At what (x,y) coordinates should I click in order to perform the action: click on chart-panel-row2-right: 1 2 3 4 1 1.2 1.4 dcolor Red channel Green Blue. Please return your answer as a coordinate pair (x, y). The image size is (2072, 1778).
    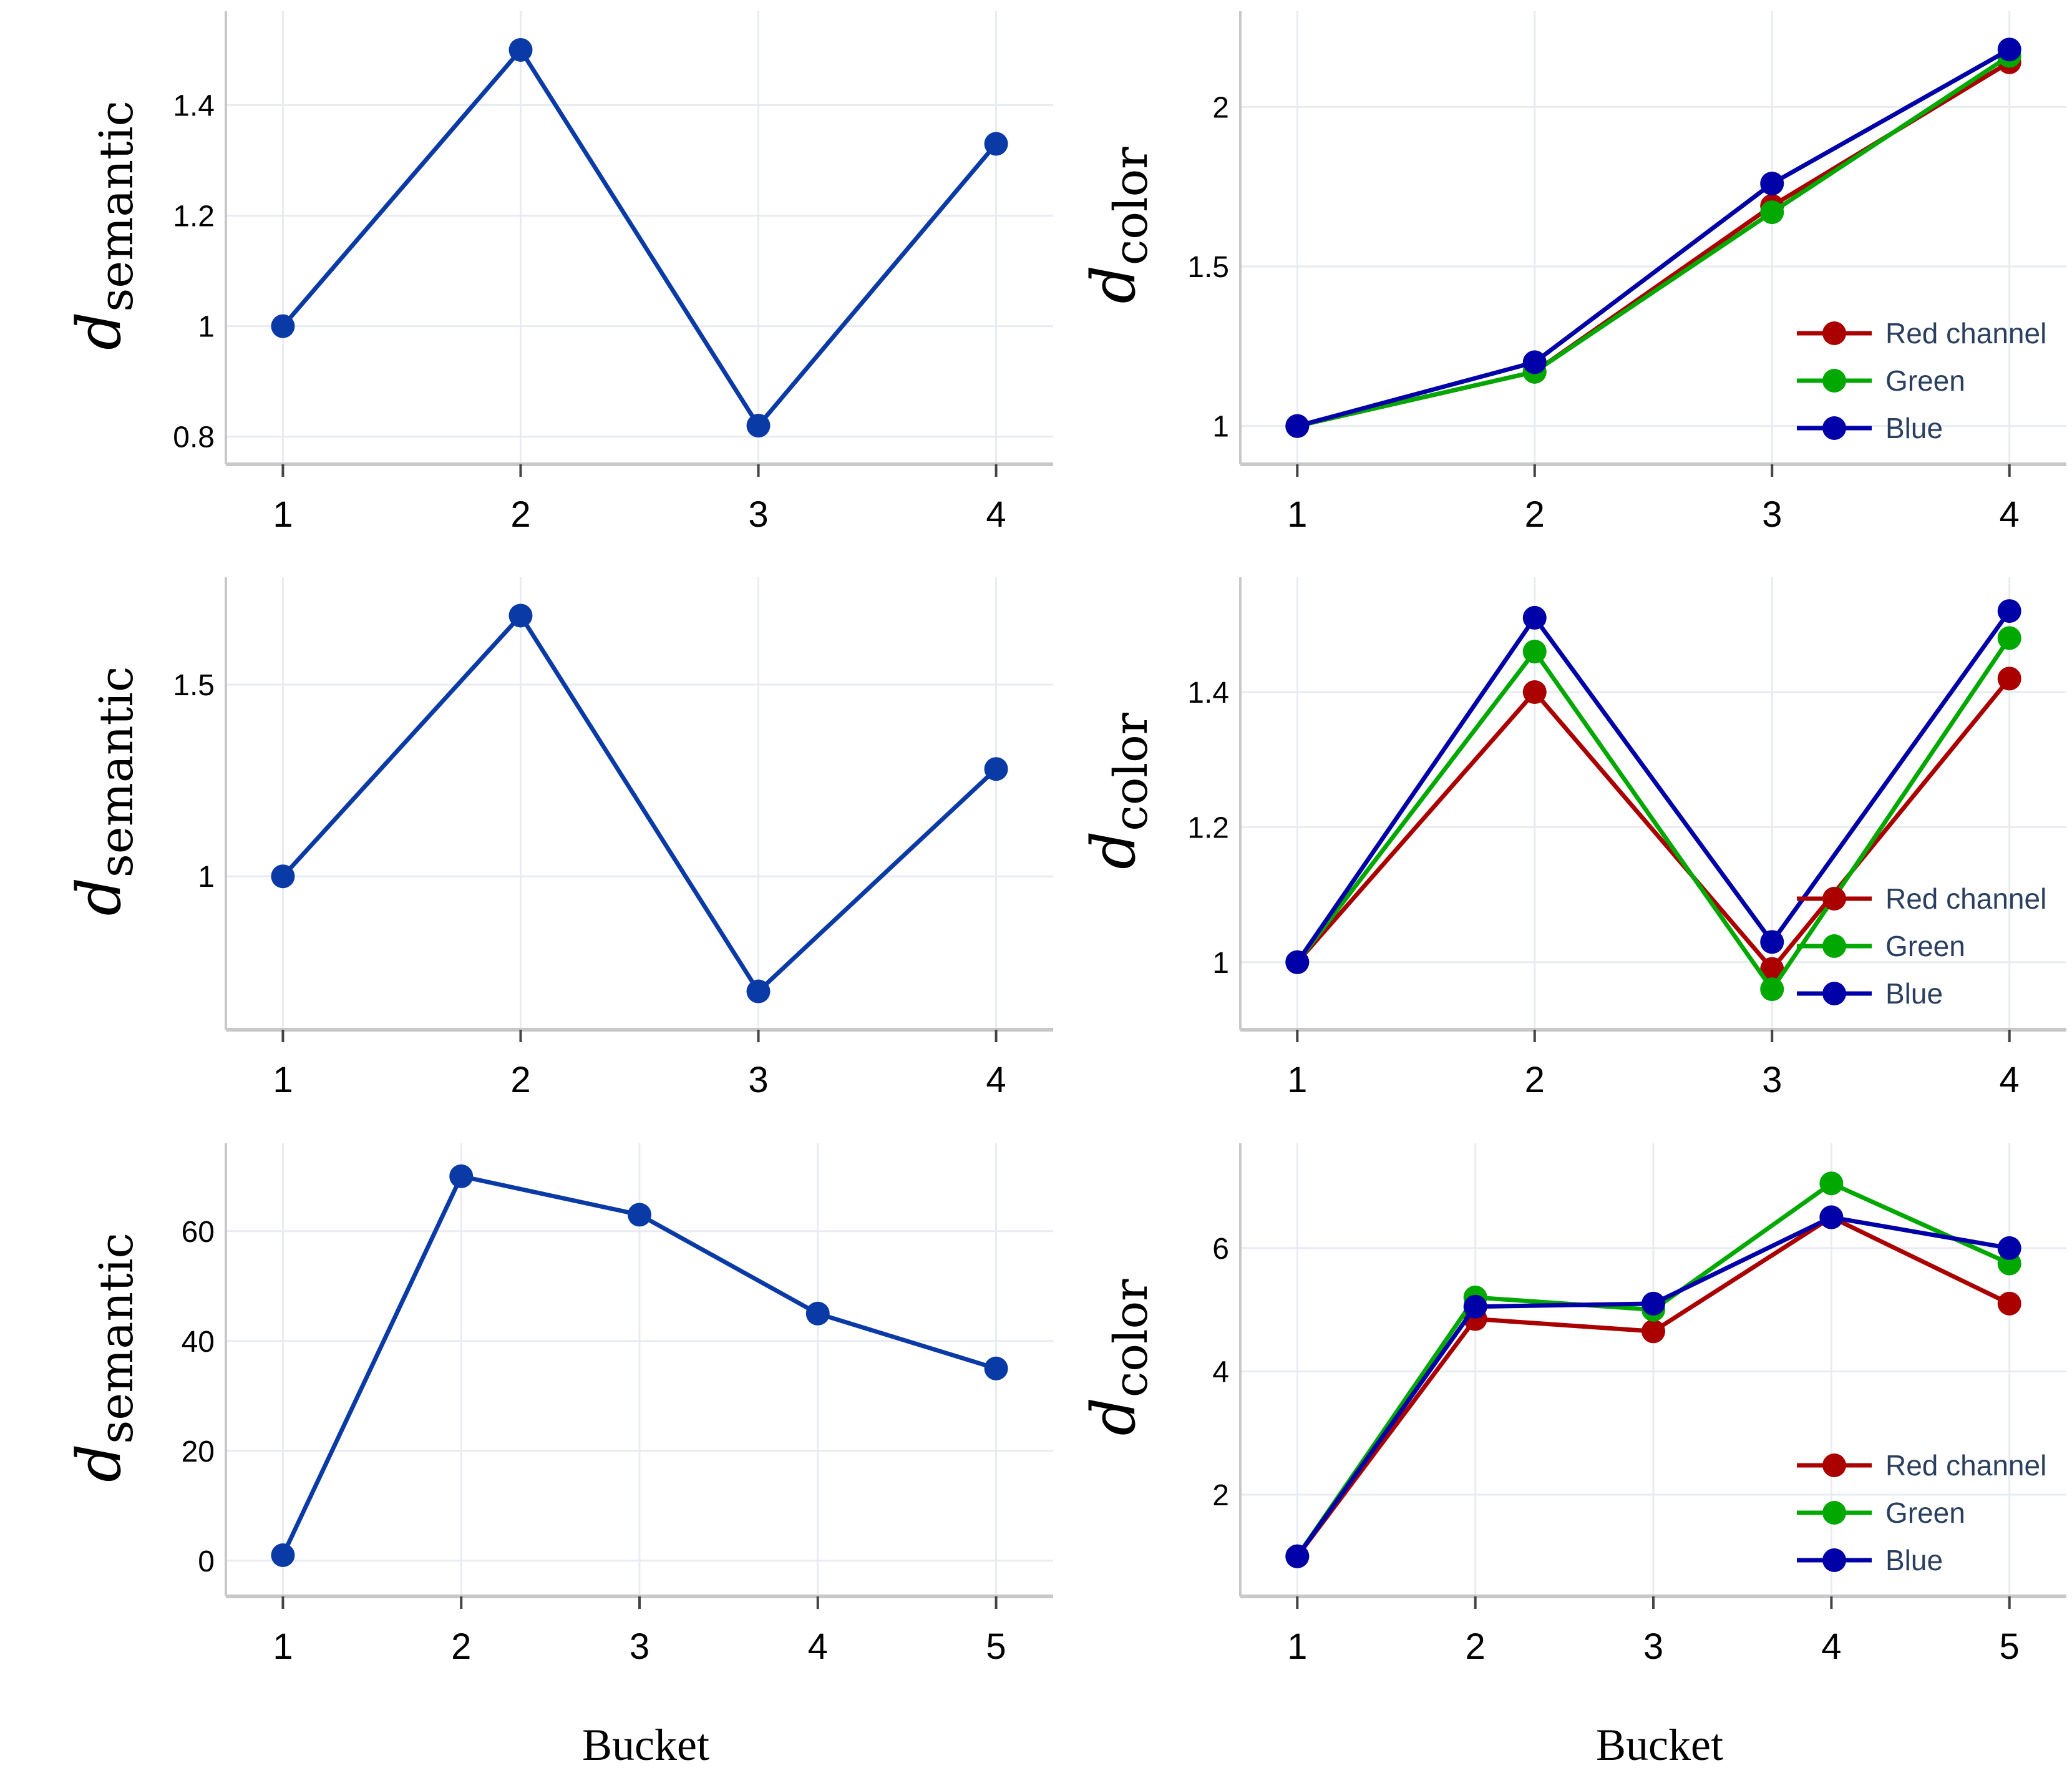
    Looking at the image, I should click on (1572, 838).